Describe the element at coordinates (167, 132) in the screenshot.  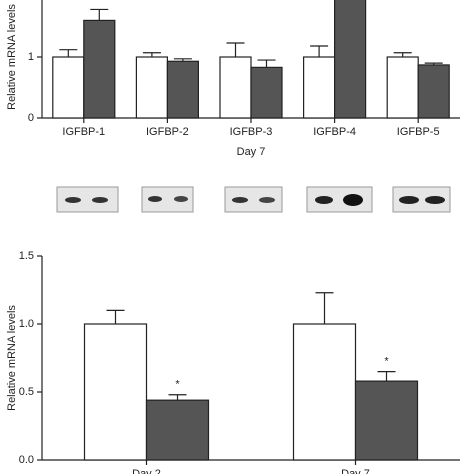
I see `x-tick-label: IGFBP-2` at that location.